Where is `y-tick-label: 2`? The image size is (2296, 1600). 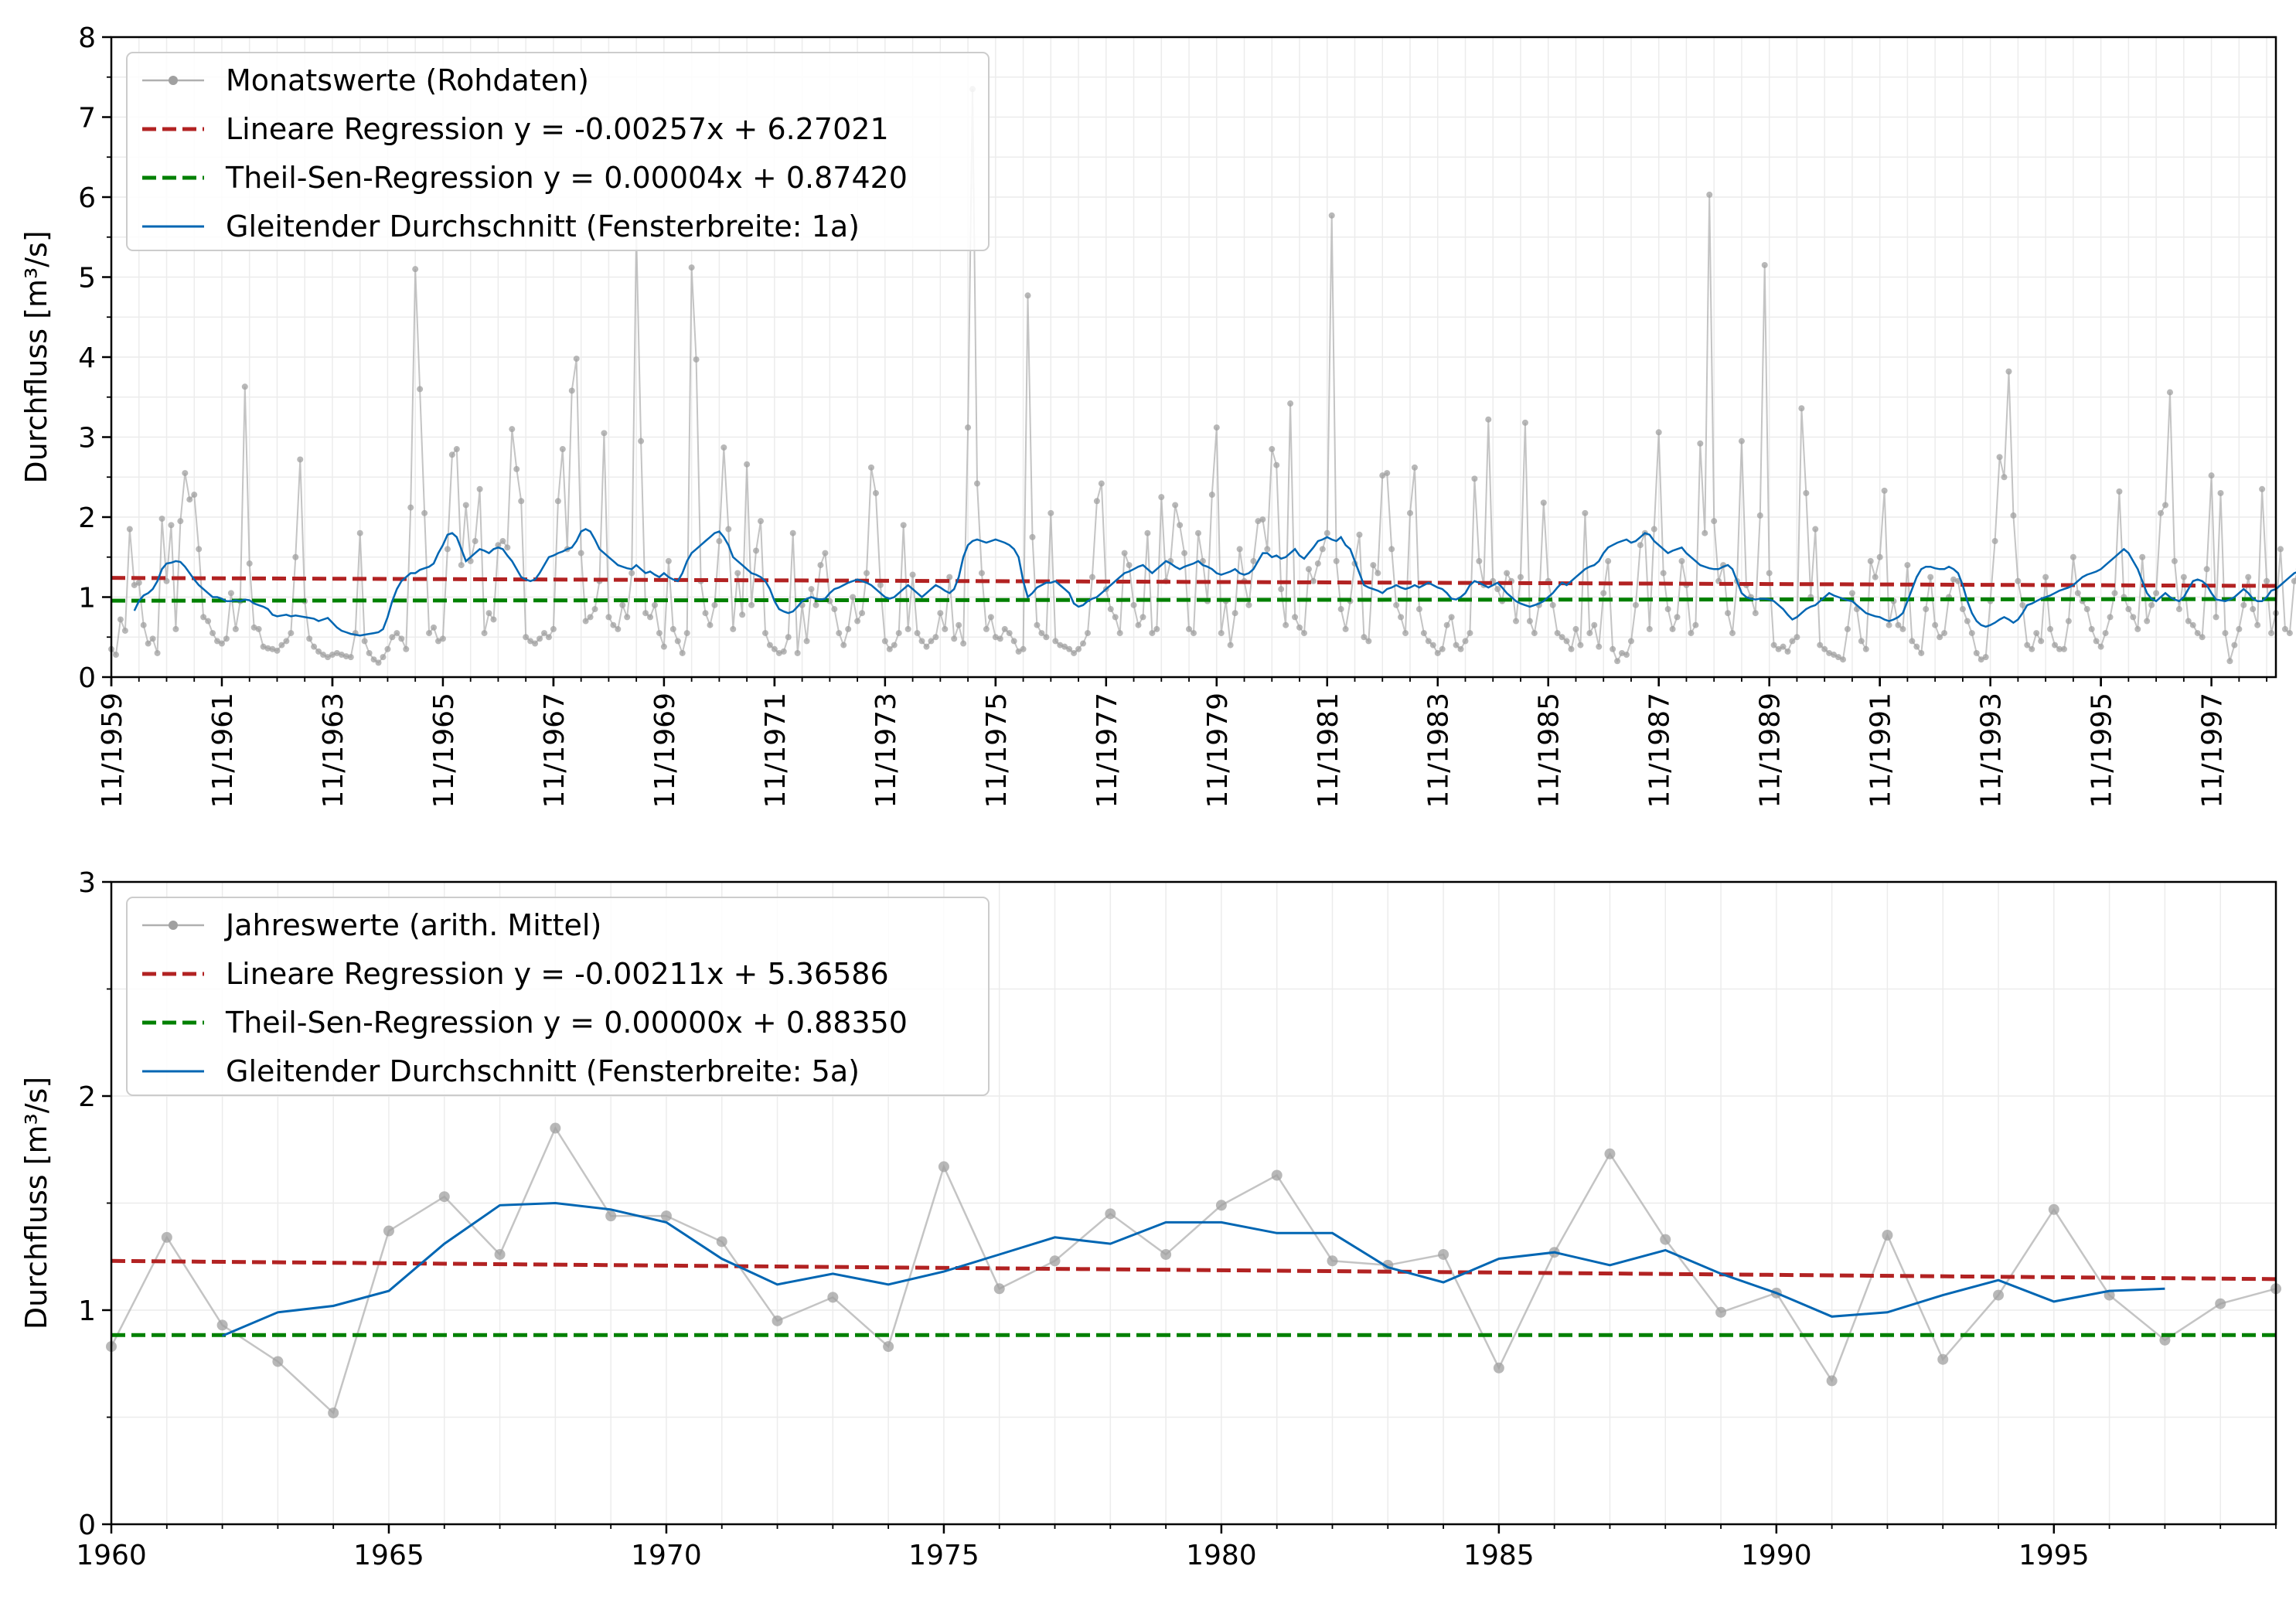 y-tick-label: 2 is located at coordinates (87, 1097).